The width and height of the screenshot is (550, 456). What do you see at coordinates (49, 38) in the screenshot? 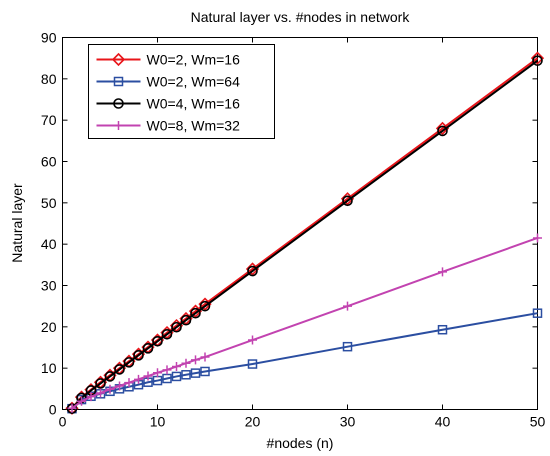
I see `y-tick-label: 90` at bounding box center [49, 38].